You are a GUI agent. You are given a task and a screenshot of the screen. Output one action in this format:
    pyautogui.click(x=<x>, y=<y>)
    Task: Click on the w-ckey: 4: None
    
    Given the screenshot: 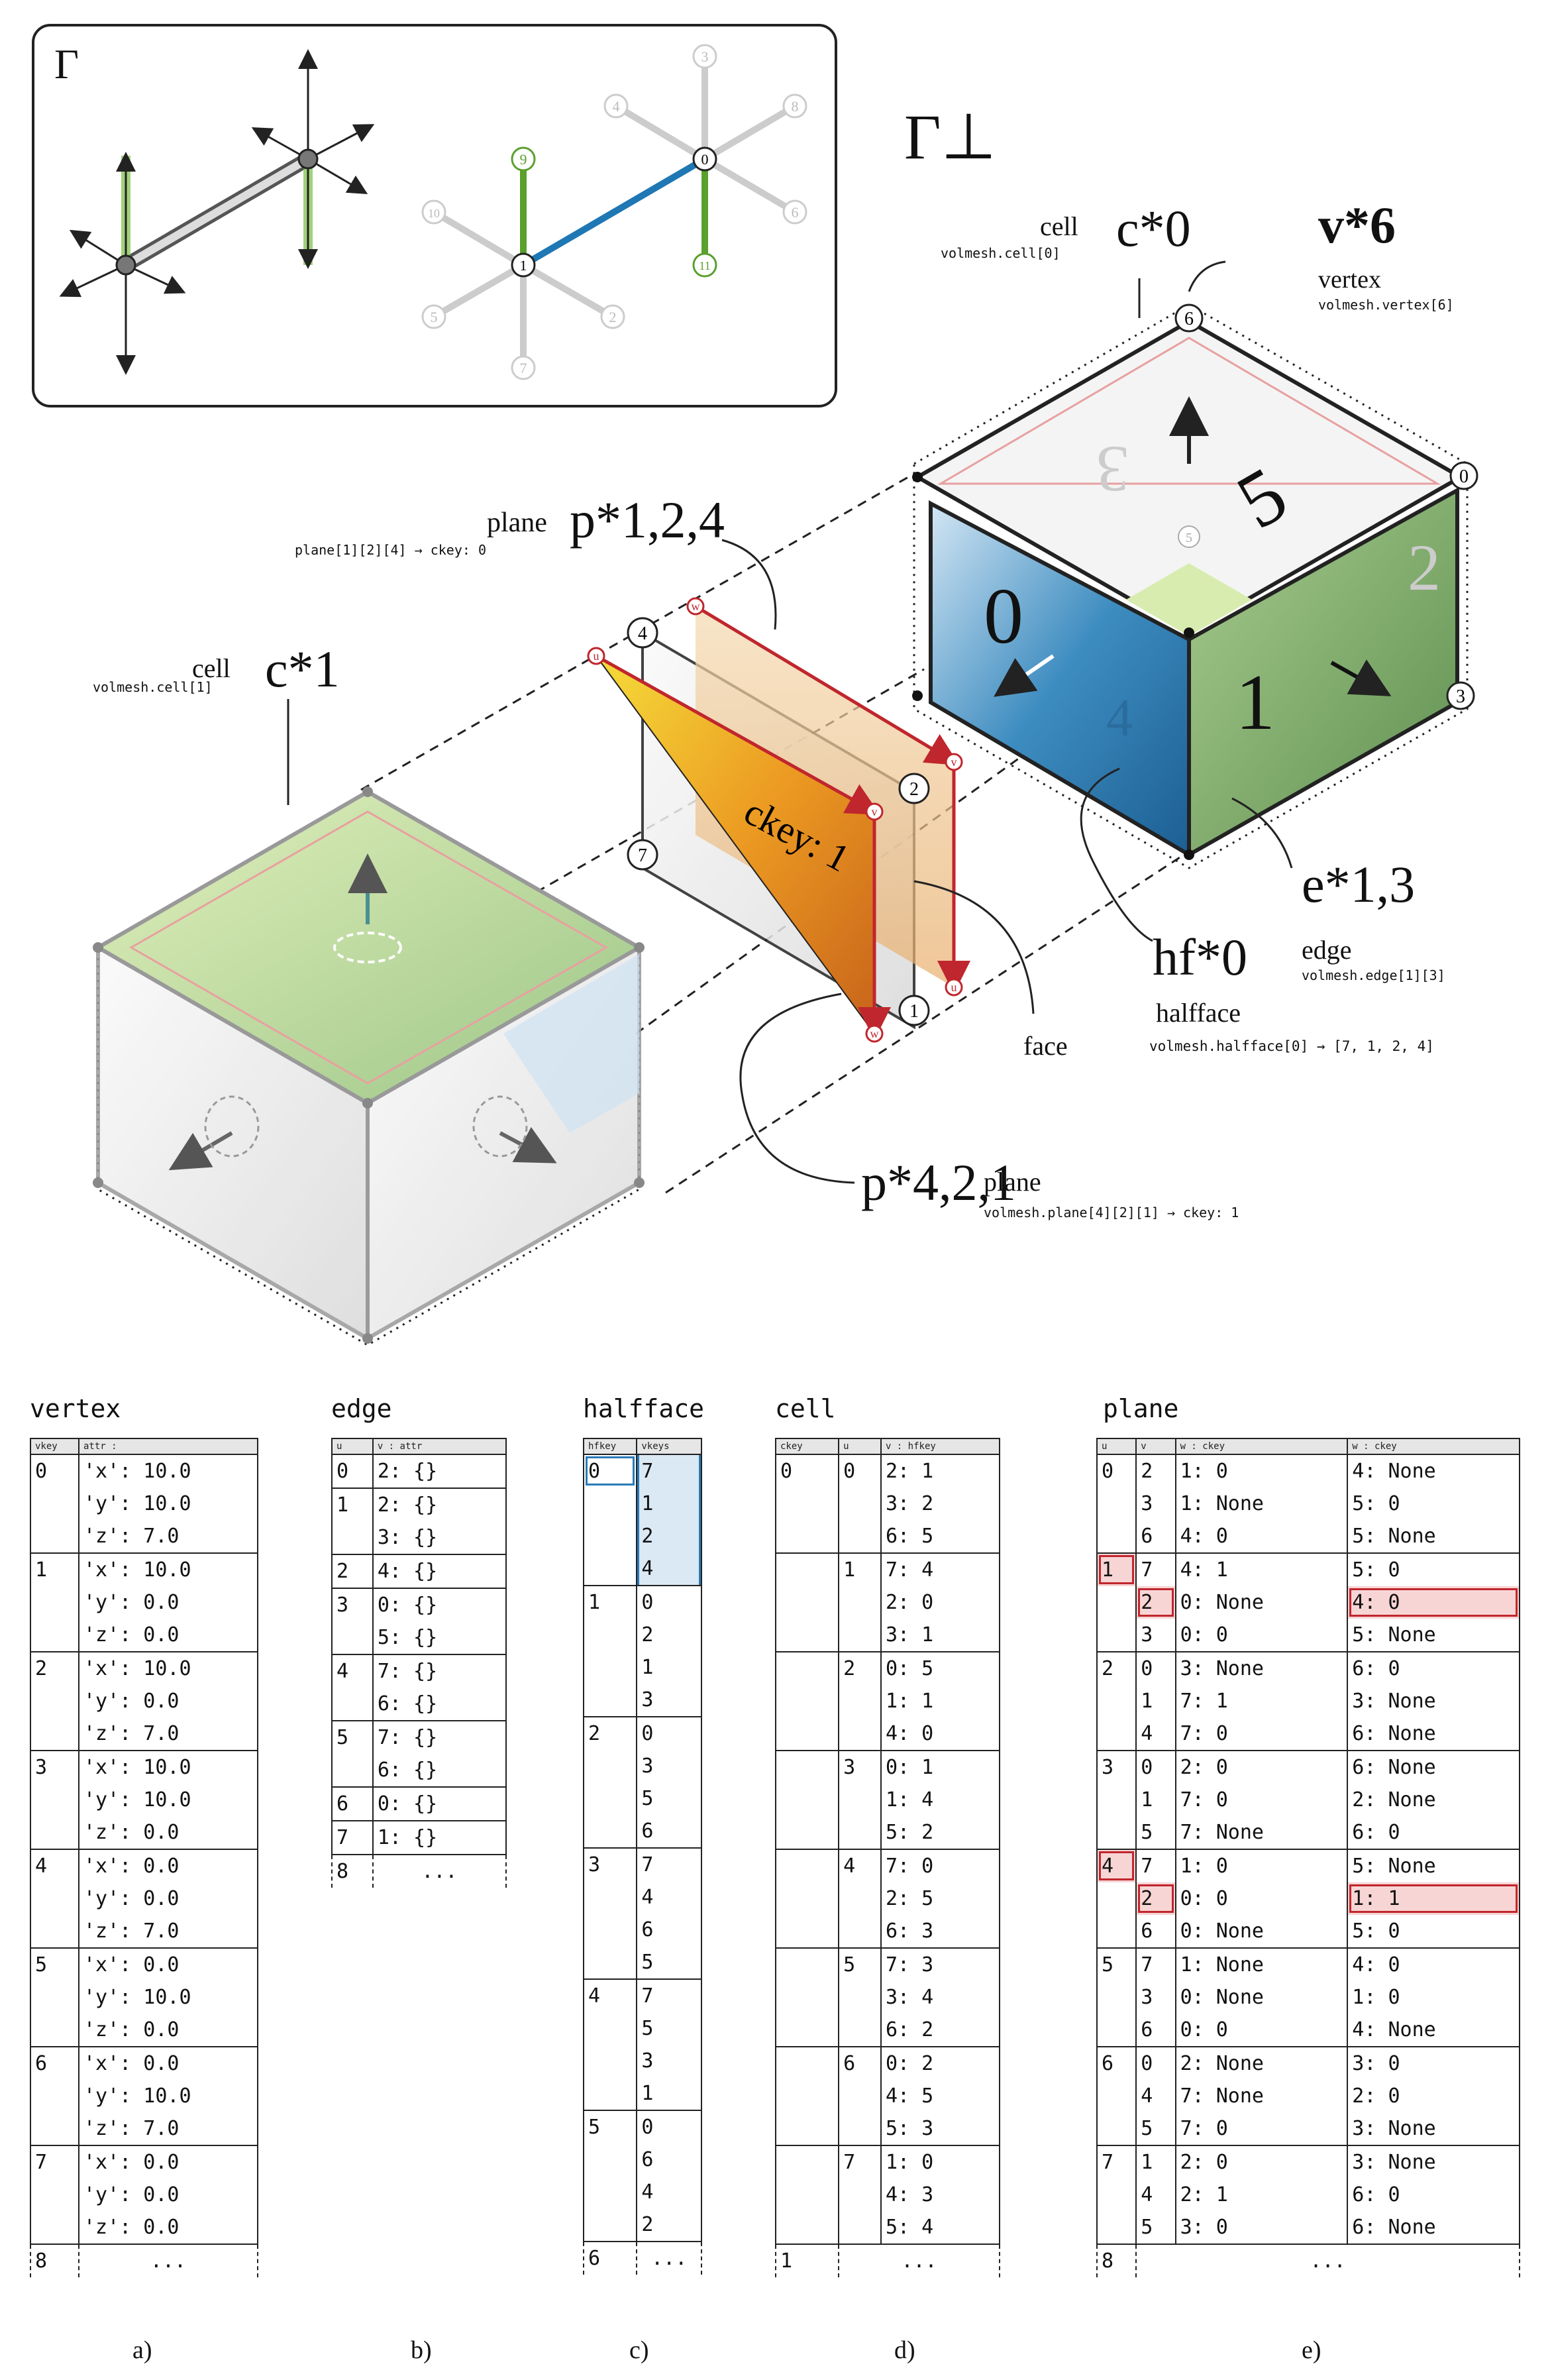 What is the action you would take?
    pyautogui.click(x=1433, y=2030)
    